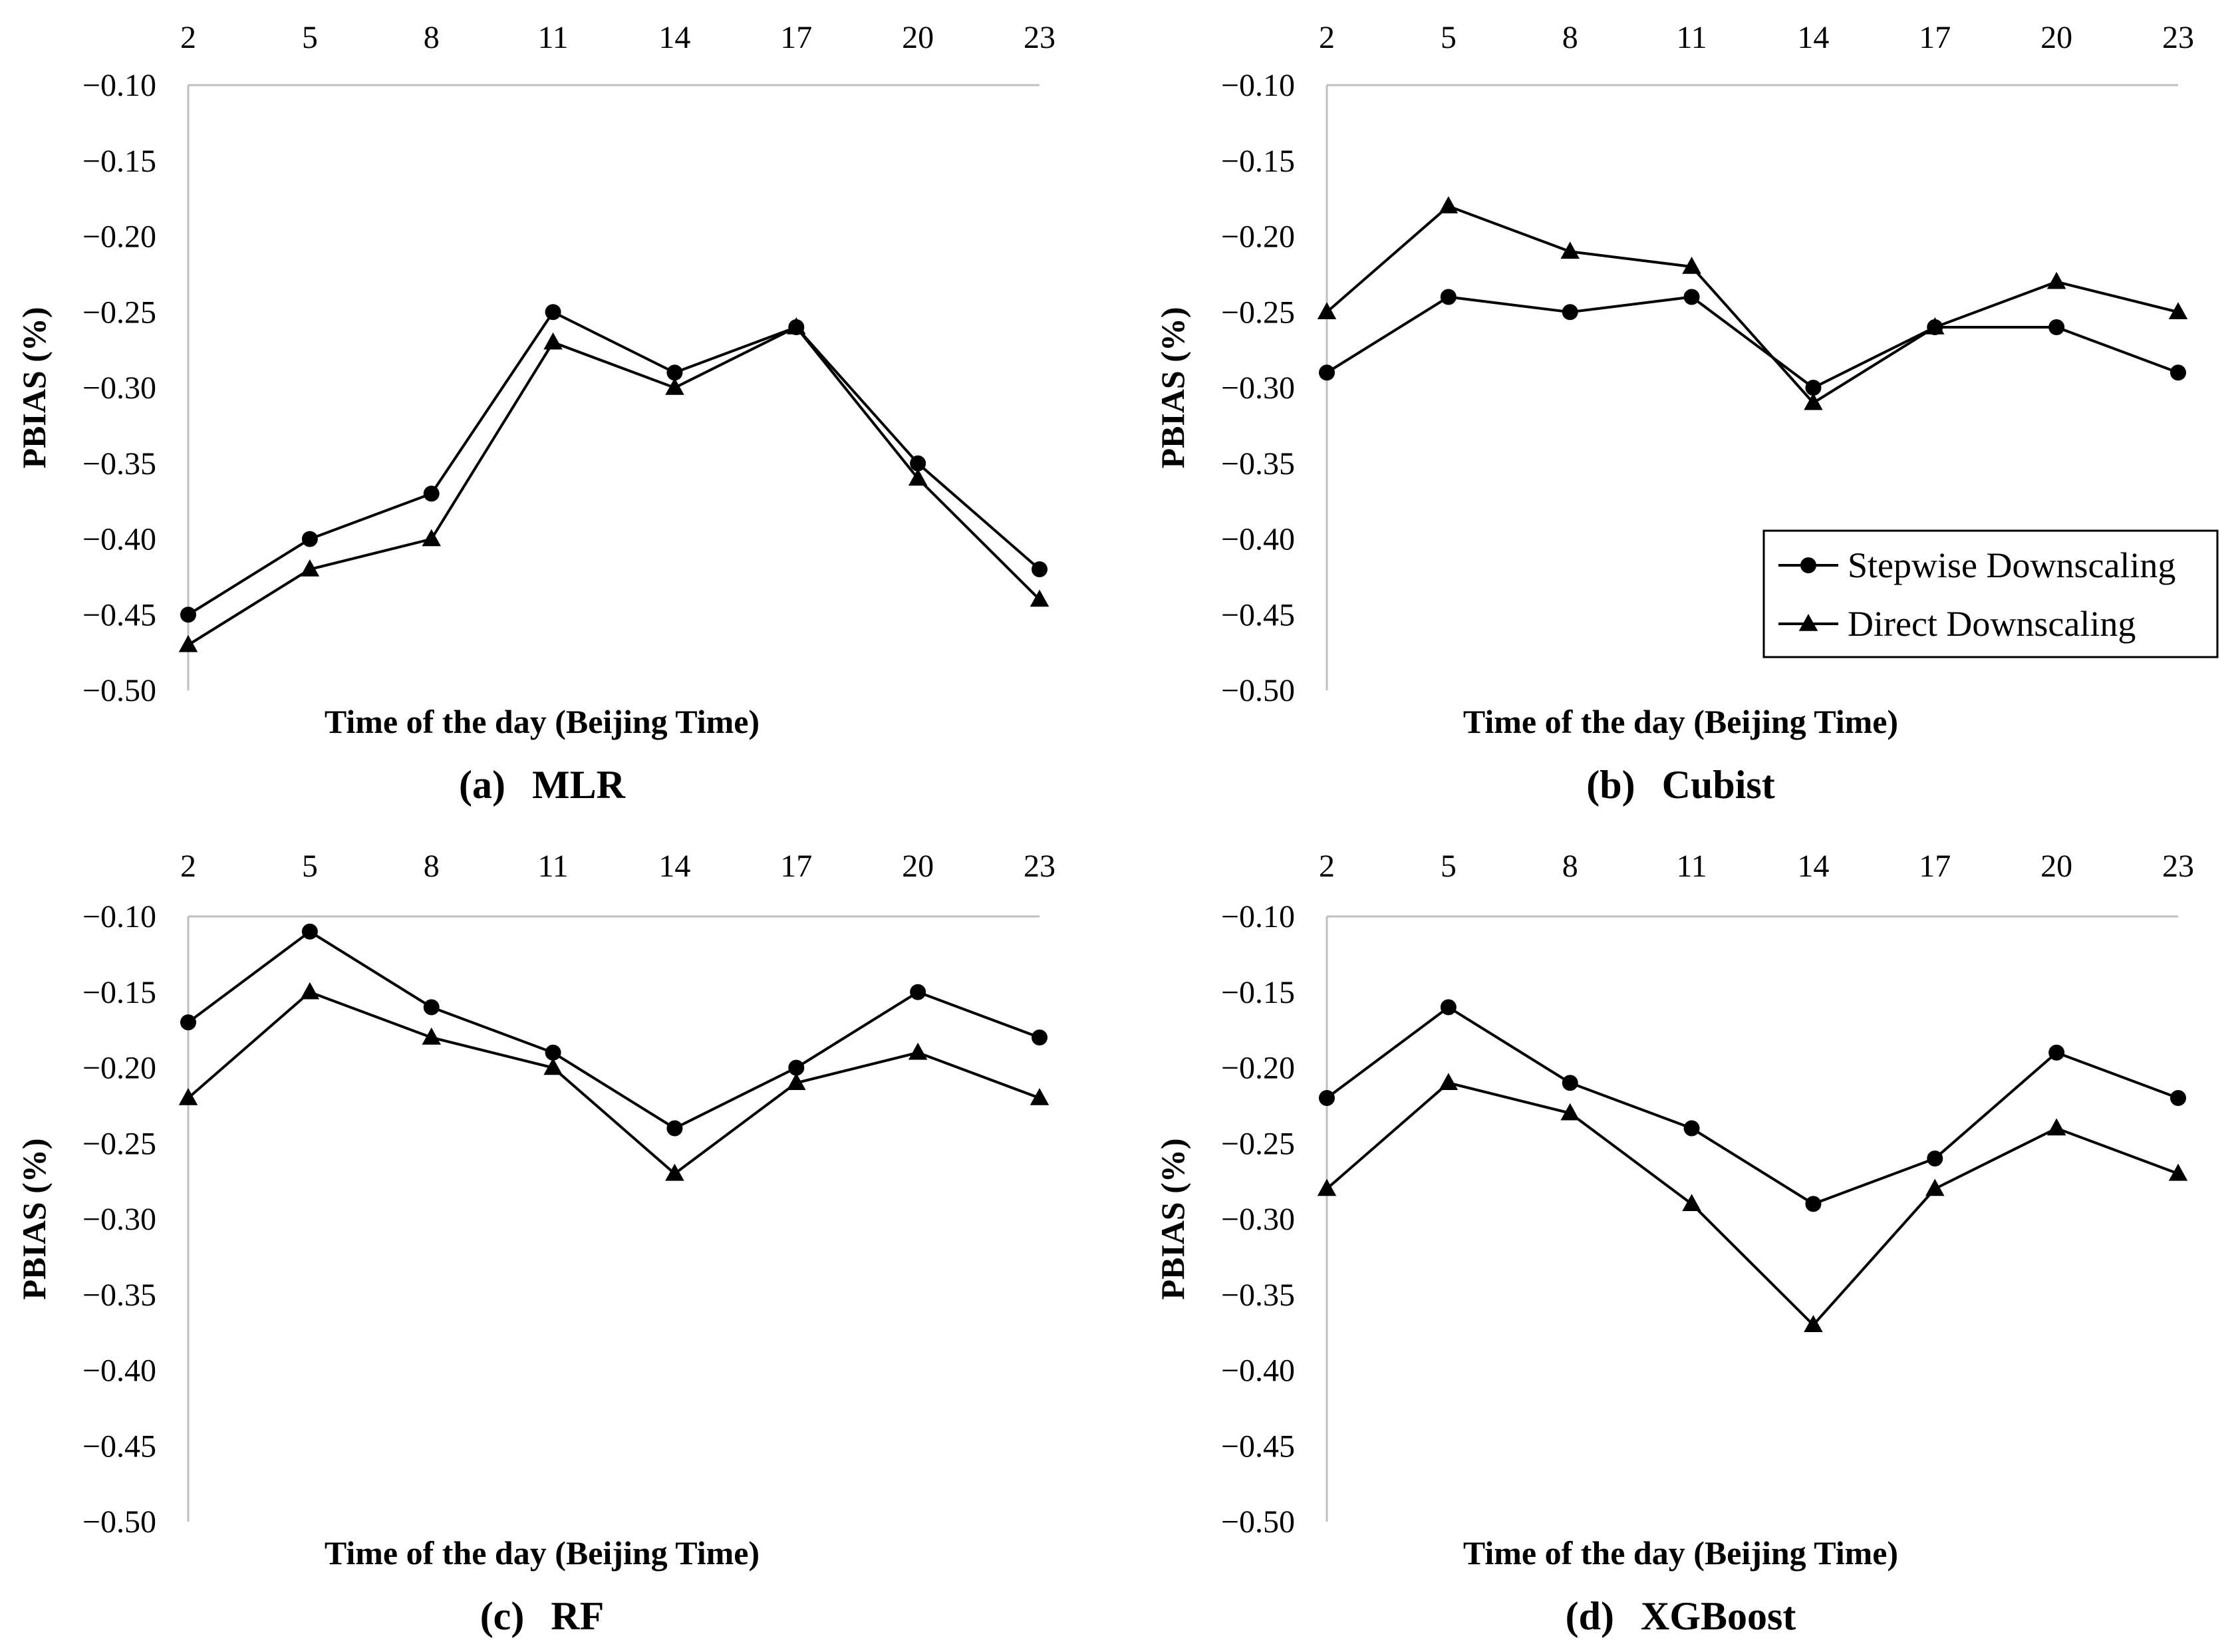 The image size is (2240, 1652). Describe the element at coordinates (542, 1616) in the screenshot. I see `panel-caption: (c) RF` at that location.